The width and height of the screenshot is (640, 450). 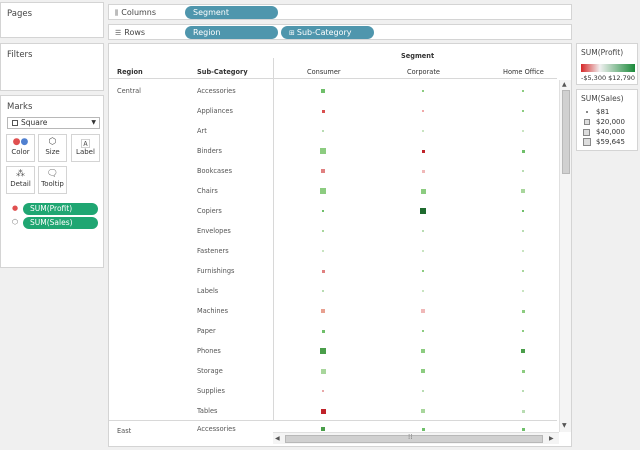 I want to click on rows-shelf: ☰ Rows Region ⊞ Sub-Category, so click(x=340, y=32).